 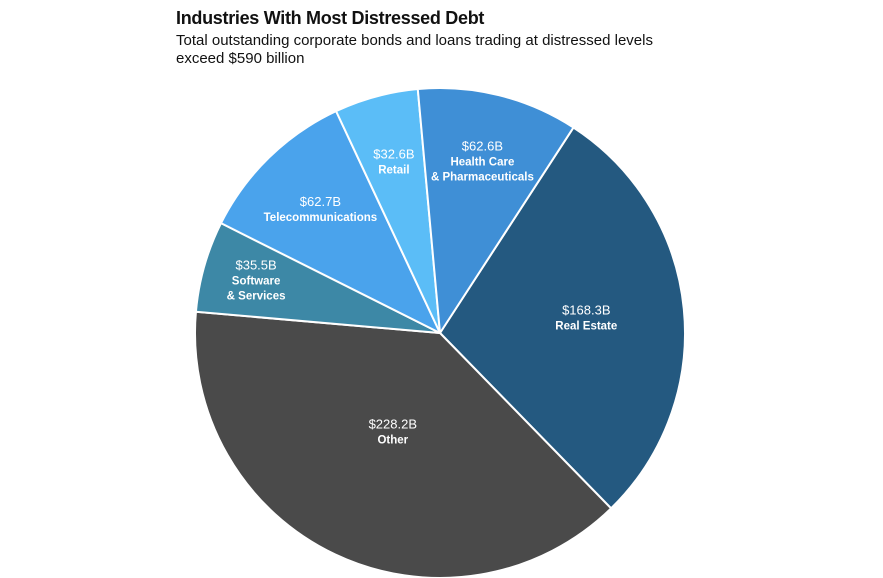 What do you see at coordinates (586, 310) in the screenshot?
I see `slice-value-label-real-estate: $168.3B` at bounding box center [586, 310].